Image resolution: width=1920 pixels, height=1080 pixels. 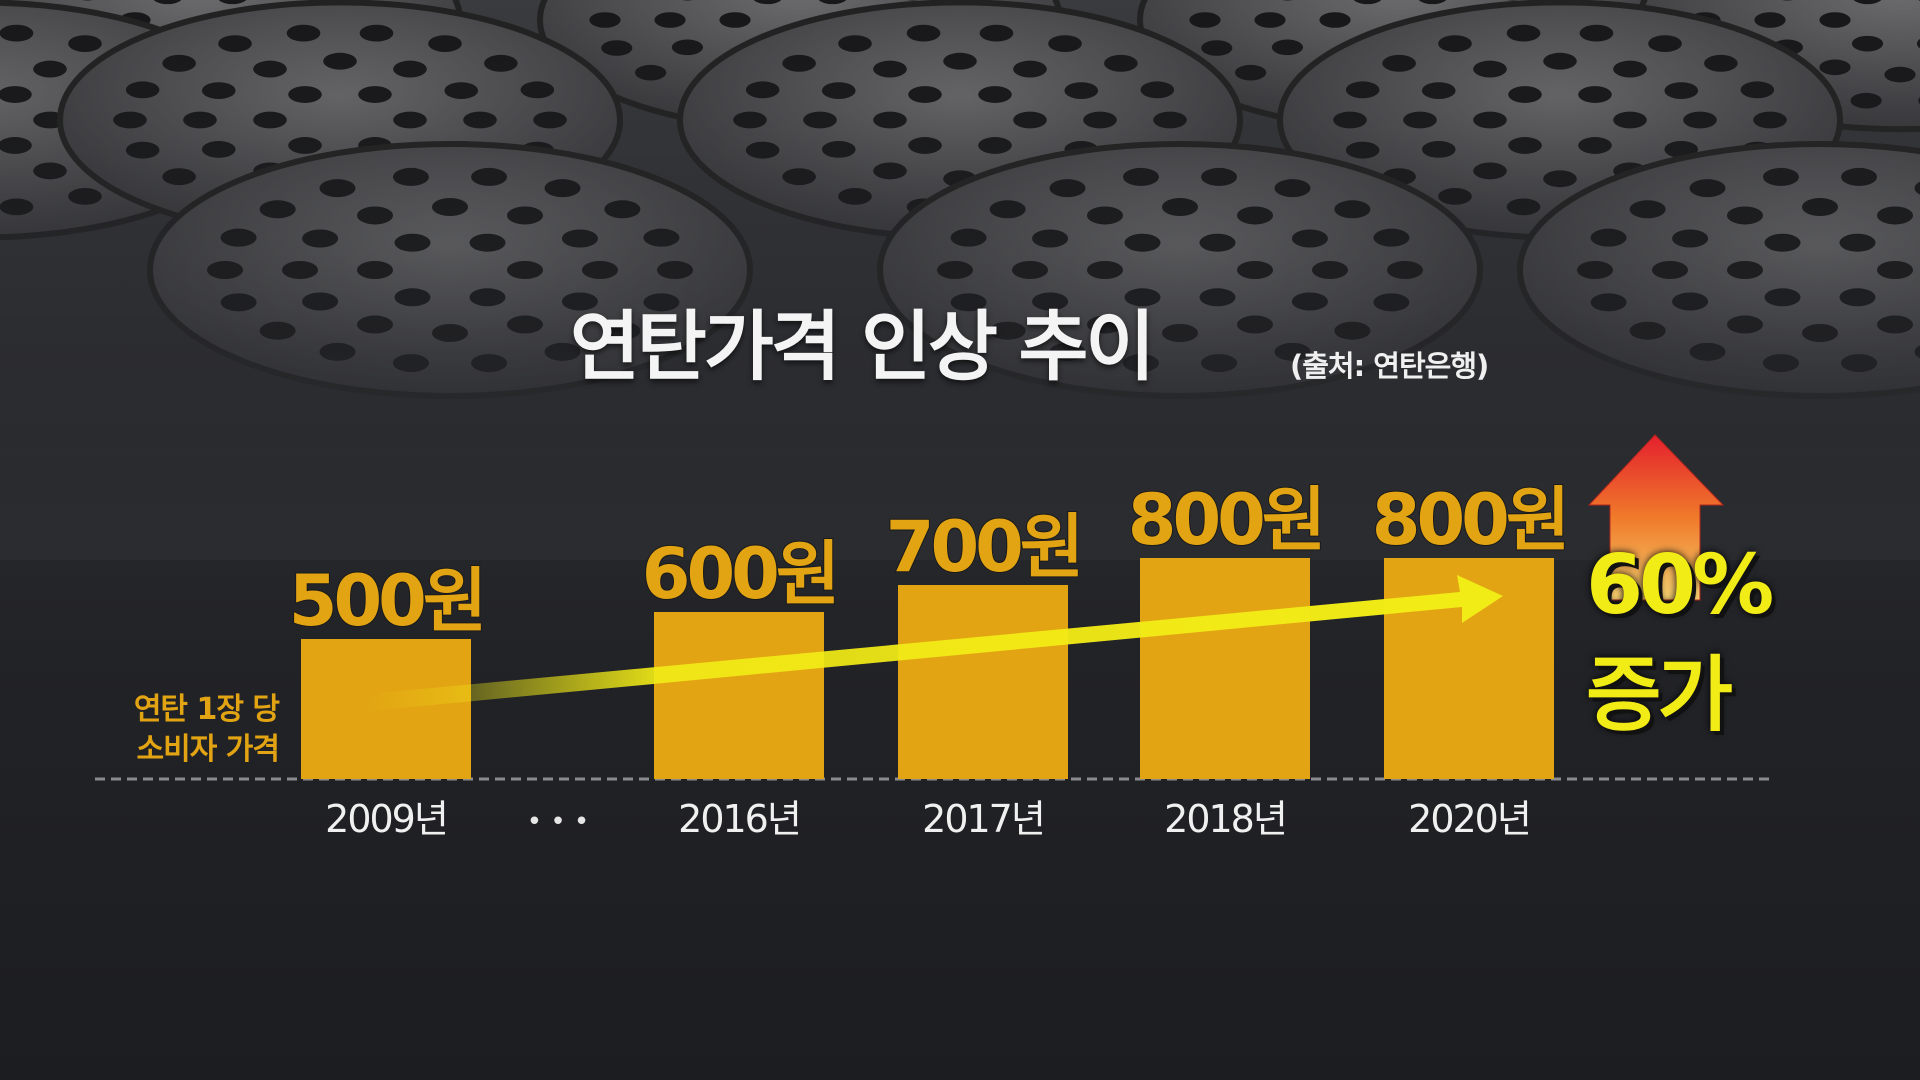 What do you see at coordinates (983, 819) in the screenshot?
I see `x-tick-label: 2017년` at bounding box center [983, 819].